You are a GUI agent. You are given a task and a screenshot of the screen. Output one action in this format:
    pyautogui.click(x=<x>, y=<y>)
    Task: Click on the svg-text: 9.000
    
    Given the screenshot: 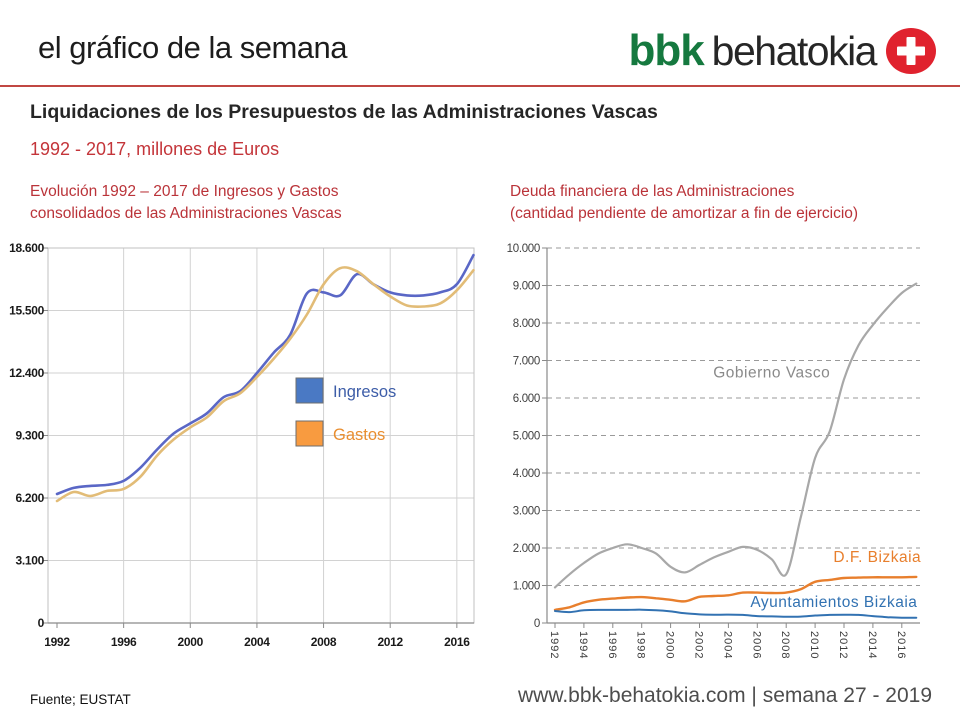 What is the action you would take?
    pyautogui.click(x=526, y=287)
    